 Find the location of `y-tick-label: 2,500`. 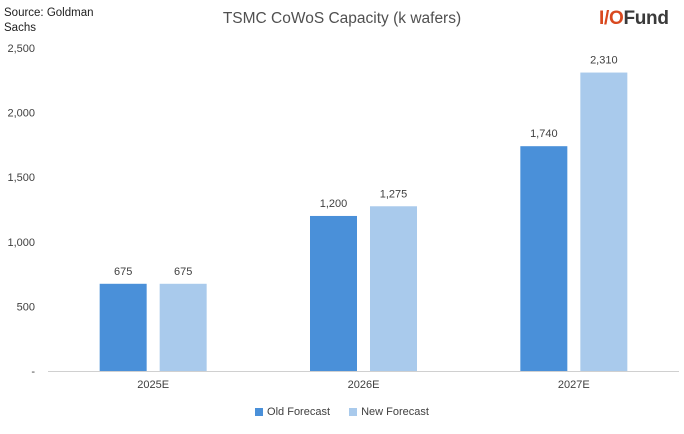

y-tick-label: 2,500 is located at coordinates (21, 49).